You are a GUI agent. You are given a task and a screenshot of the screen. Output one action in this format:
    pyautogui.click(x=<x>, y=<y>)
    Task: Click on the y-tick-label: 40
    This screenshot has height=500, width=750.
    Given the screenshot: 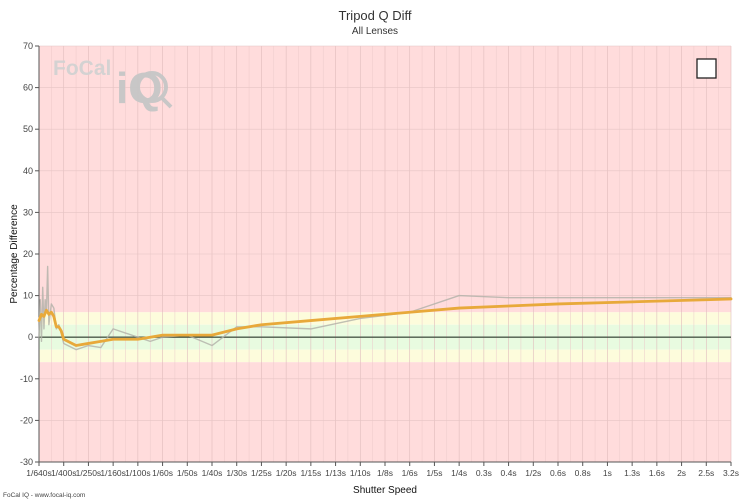 What is the action you would take?
    pyautogui.click(x=28, y=171)
    